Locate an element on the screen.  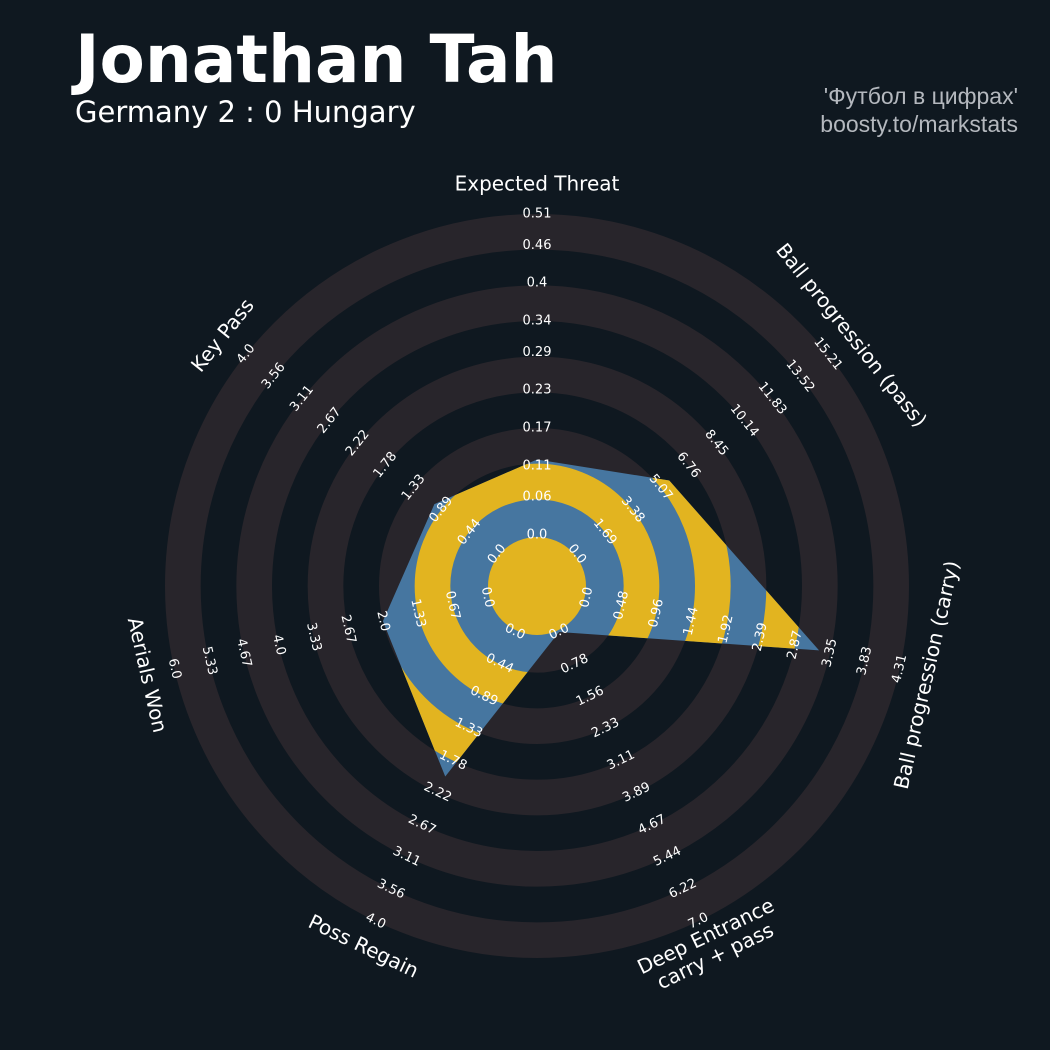
tick-label: 0.67 is located at coordinates (452, 606).